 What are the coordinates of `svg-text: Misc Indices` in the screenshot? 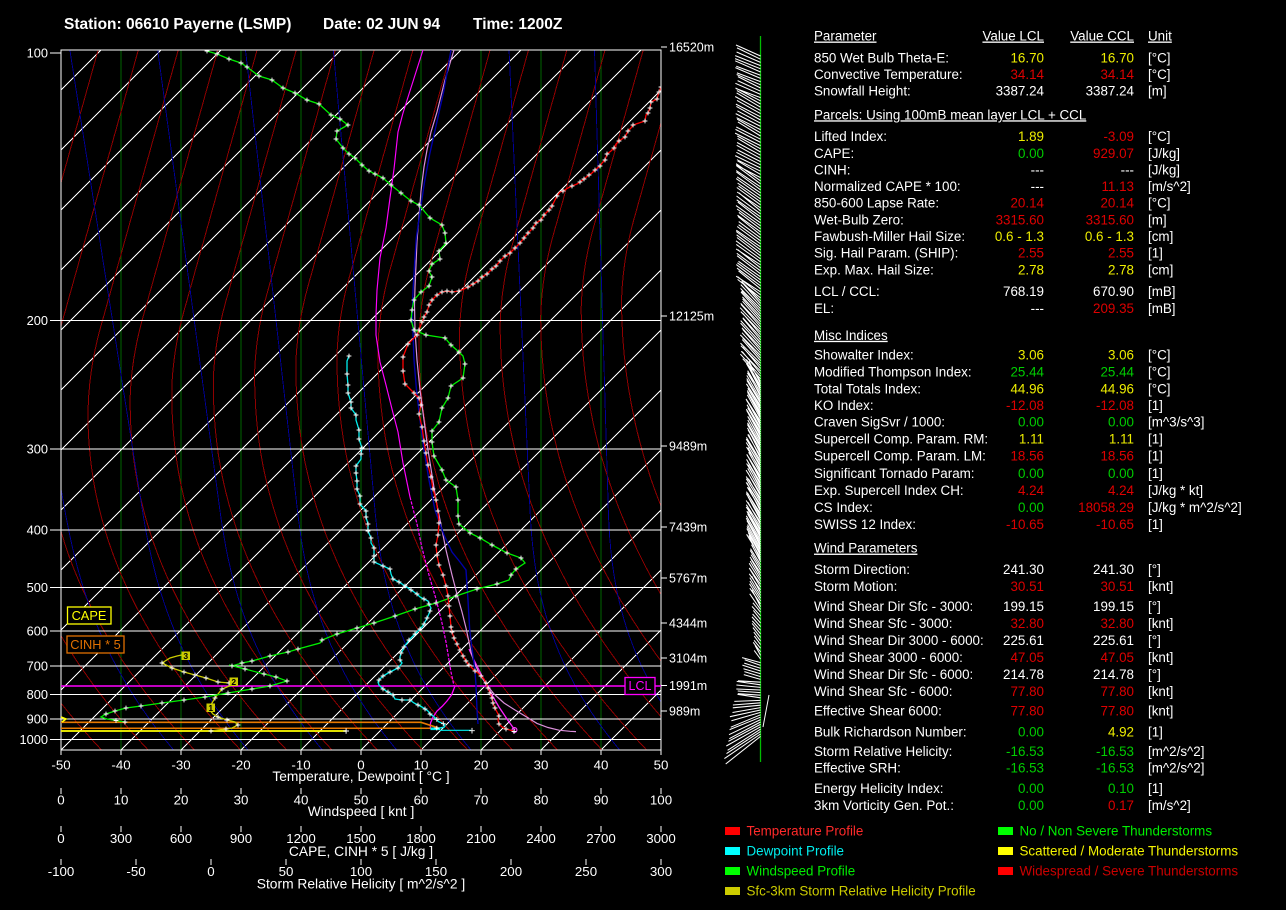 It's located at (851, 335).